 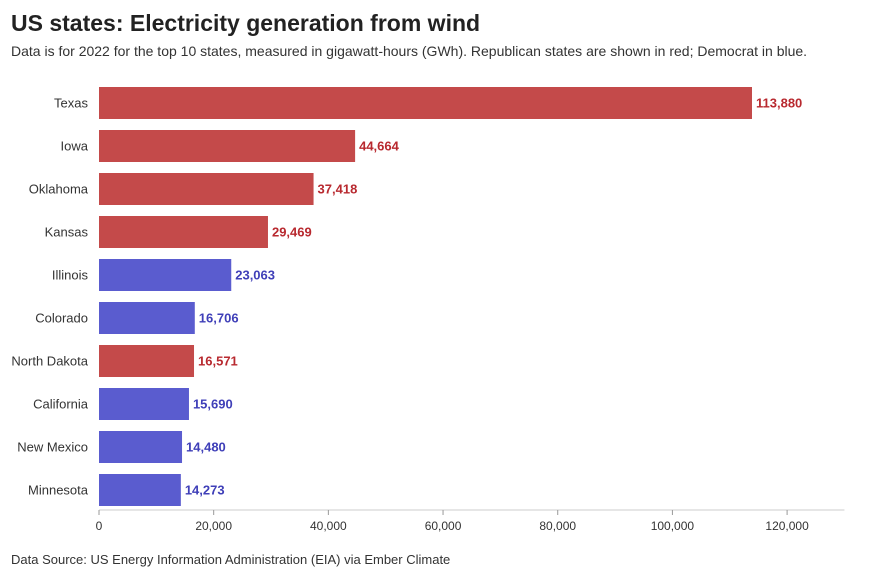 What do you see at coordinates (206, 189) in the screenshot?
I see `bar-oklahoma` at bounding box center [206, 189].